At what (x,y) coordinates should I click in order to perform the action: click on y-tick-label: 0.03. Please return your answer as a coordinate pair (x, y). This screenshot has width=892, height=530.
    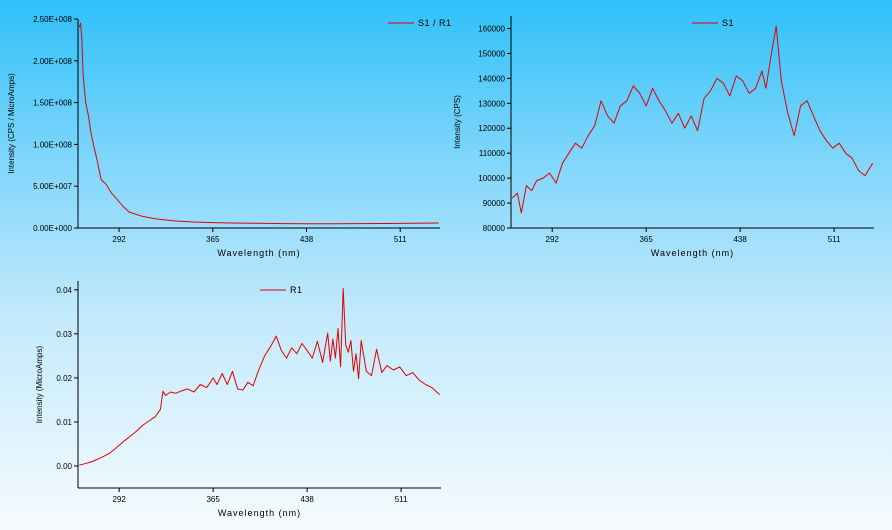
    Looking at the image, I should click on (64, 334).